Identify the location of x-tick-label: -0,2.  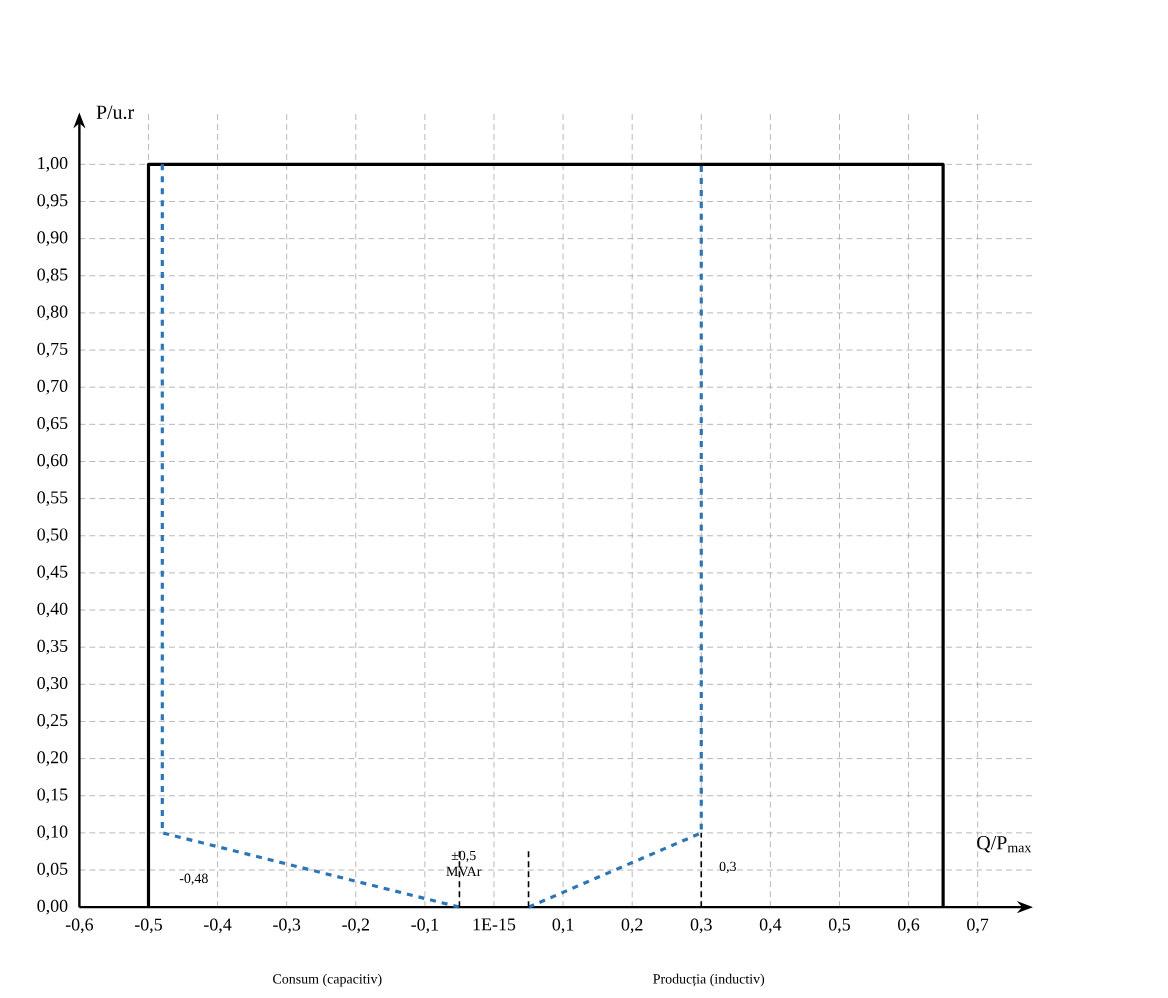
(355, 926).